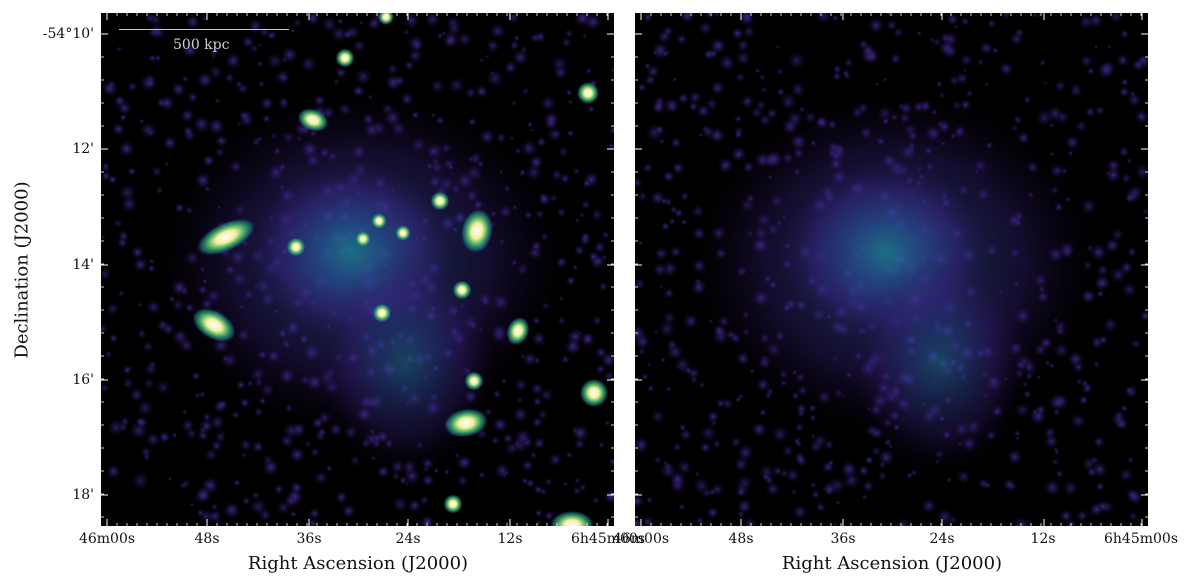  What do you see at coordinates (204, 29) in the screenshot?
I see `scale-bar` at bounding box center [204, 29].